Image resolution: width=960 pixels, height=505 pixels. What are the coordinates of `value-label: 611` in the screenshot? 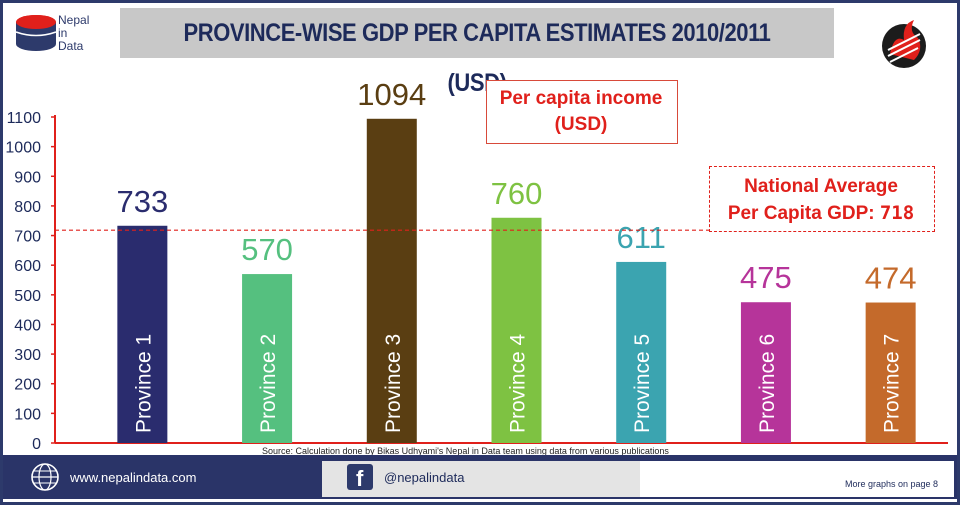 It's located at (641, 237).